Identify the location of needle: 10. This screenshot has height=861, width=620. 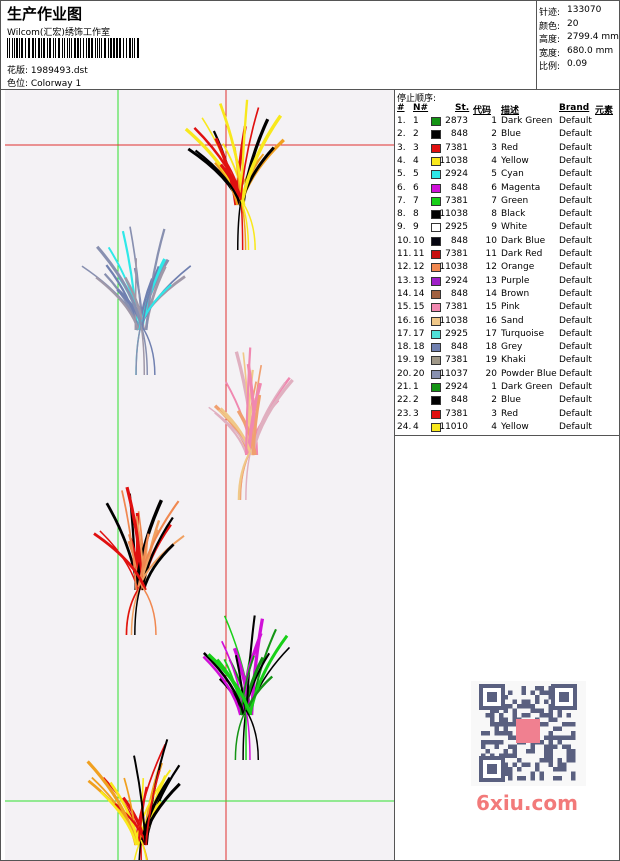
(419, 240).